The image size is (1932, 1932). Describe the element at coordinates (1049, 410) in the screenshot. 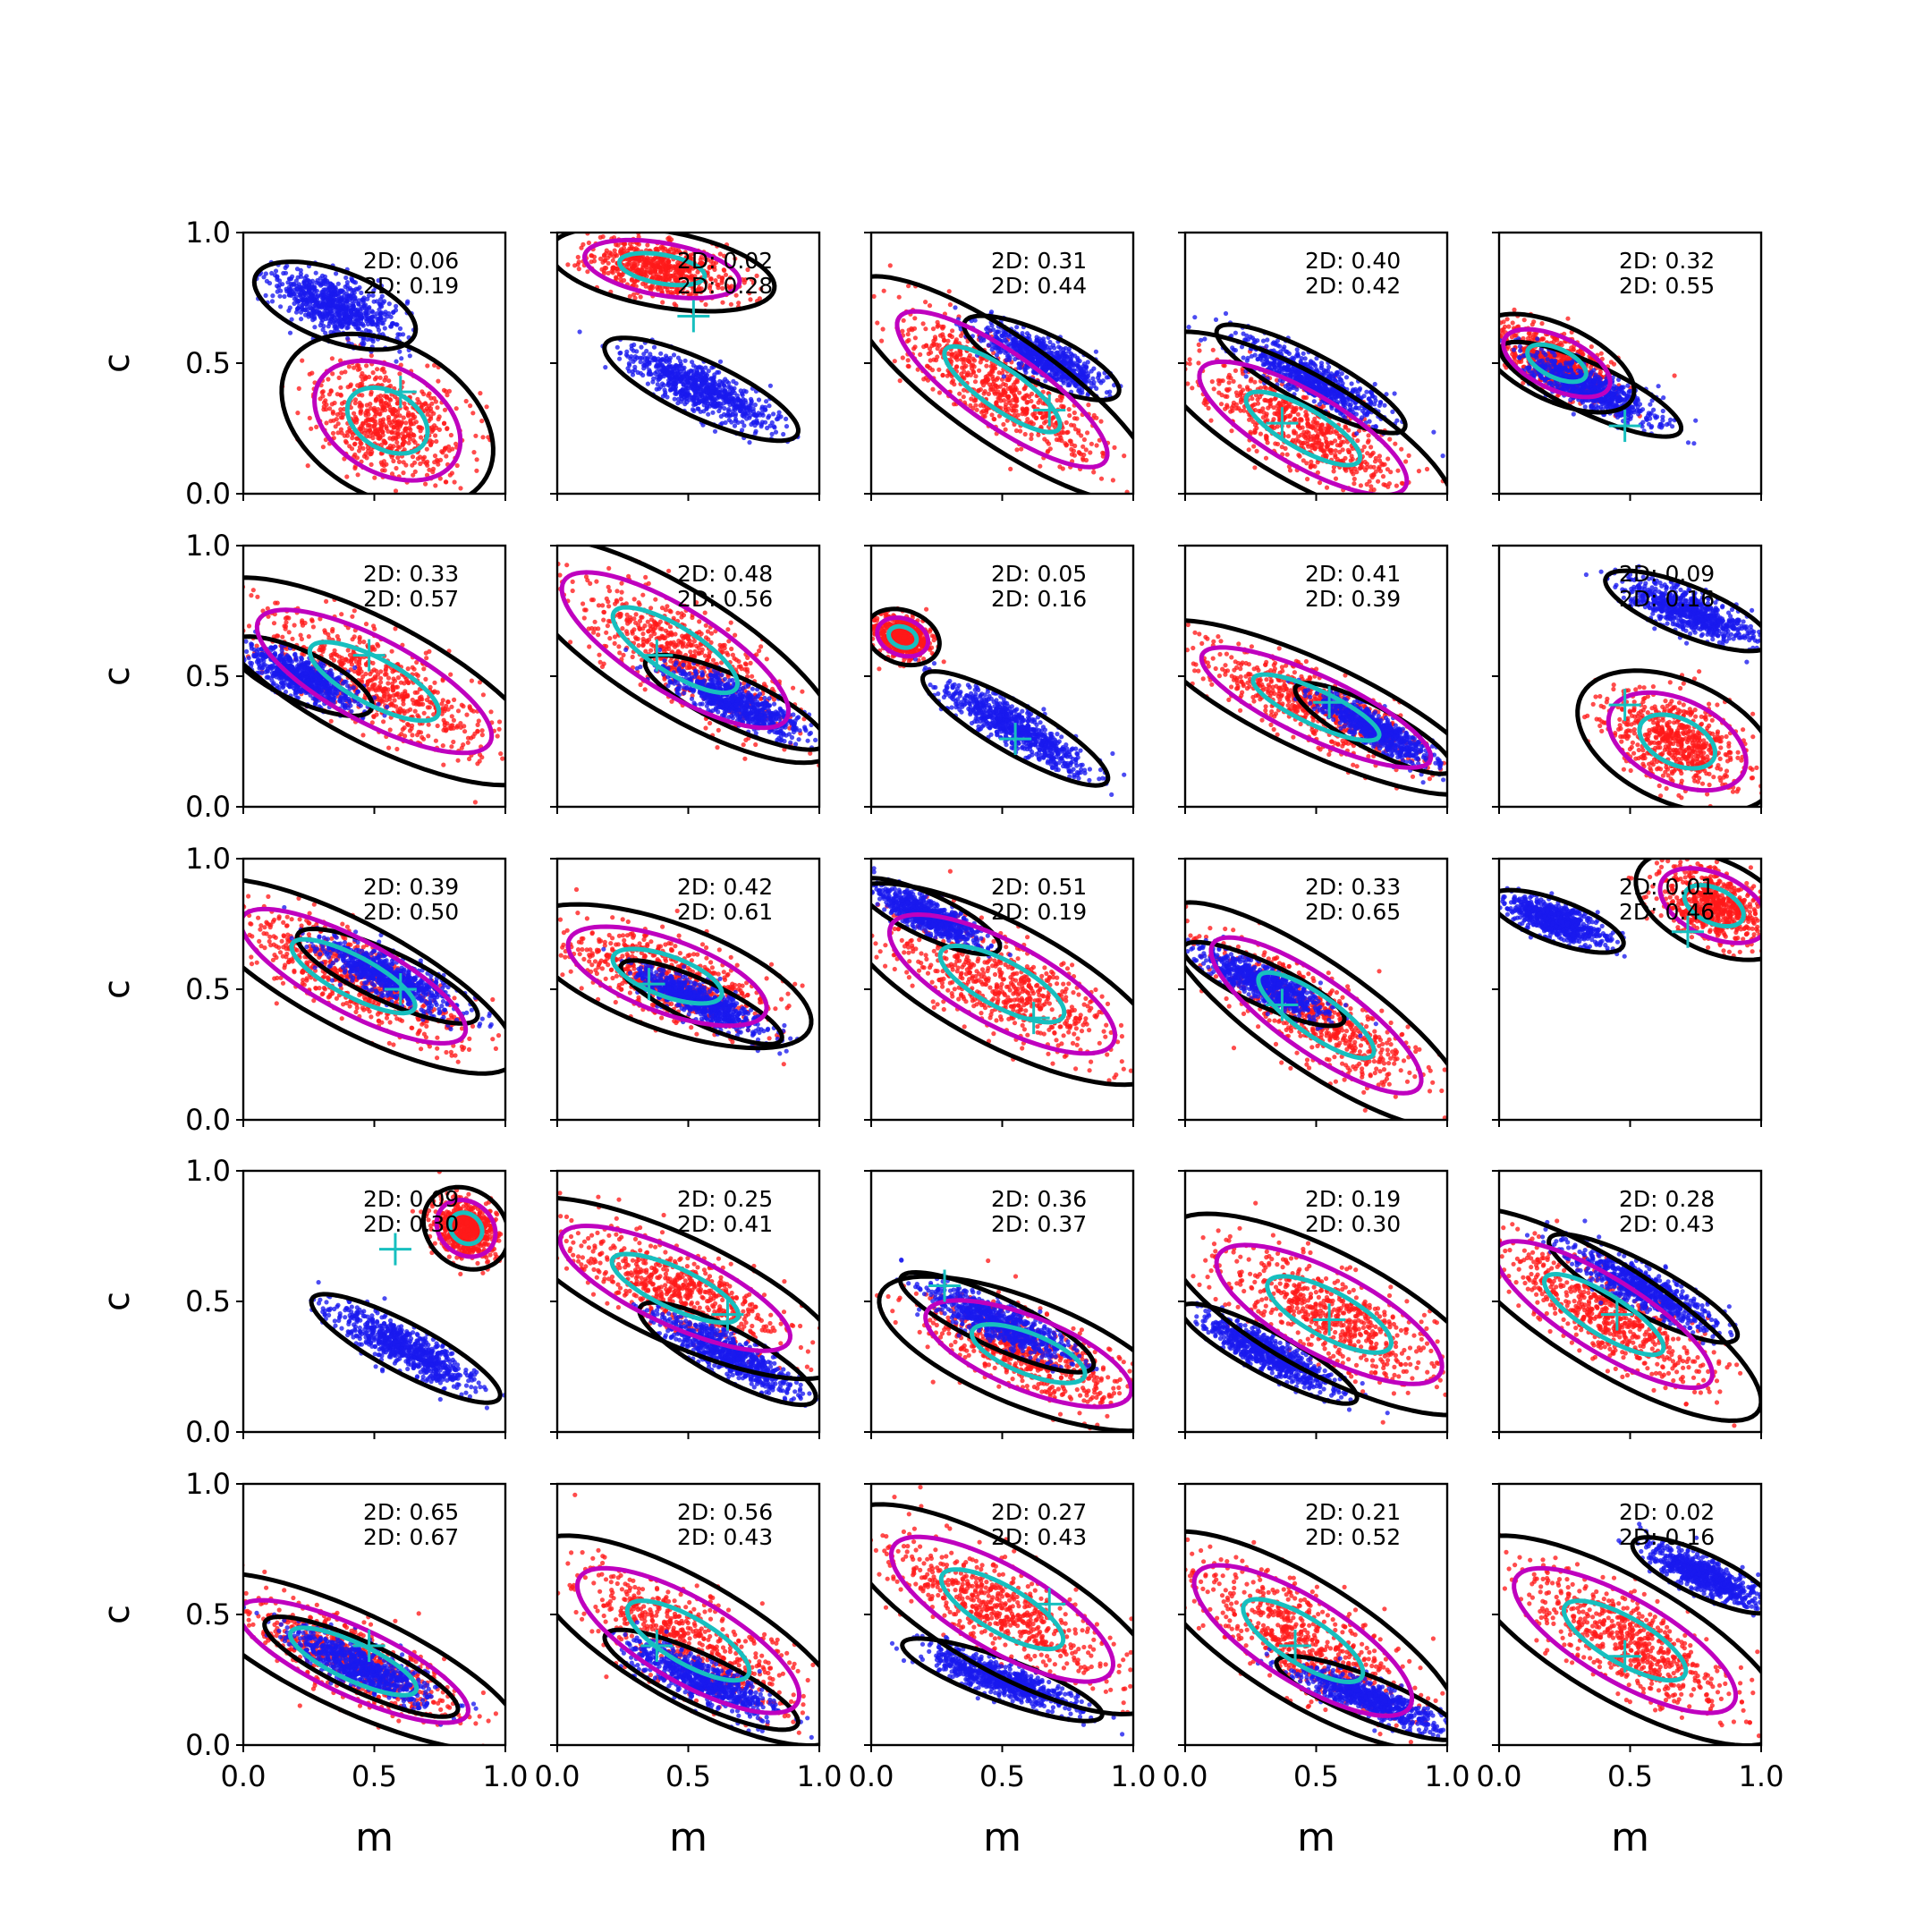

I see `cyan-plus-marker` at that location.